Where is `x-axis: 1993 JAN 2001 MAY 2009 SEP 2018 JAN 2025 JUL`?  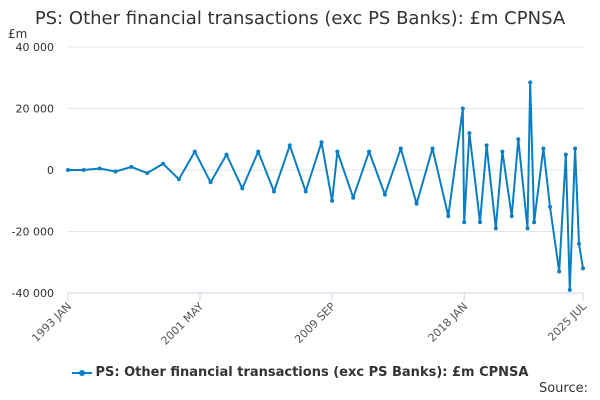 x-axis: 1993 JAN 2001 MAY 2009 SEP 2018 JAN 2025 JUL is located at coordinates (309, 320).